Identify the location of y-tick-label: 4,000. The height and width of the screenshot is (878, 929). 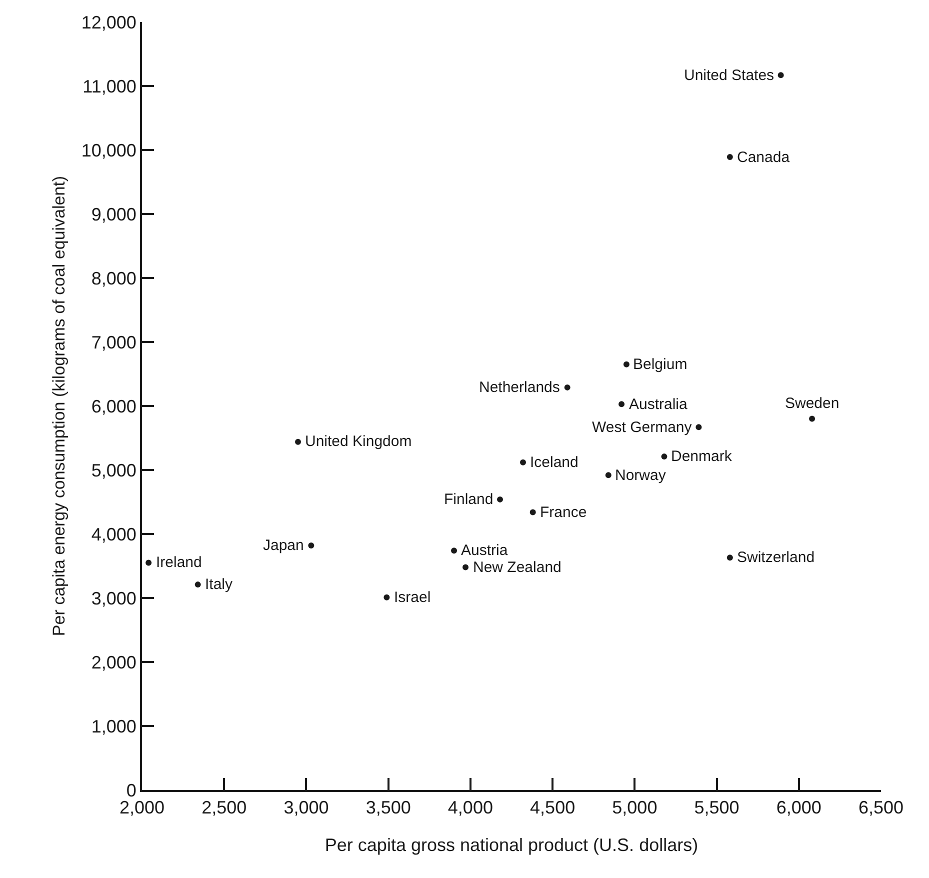
(113, 534).